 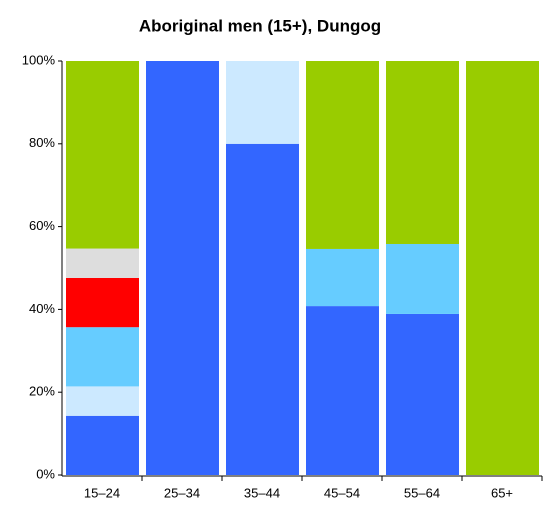 I want to click on y-tick-label: 60%, so click(x=42, y=225).